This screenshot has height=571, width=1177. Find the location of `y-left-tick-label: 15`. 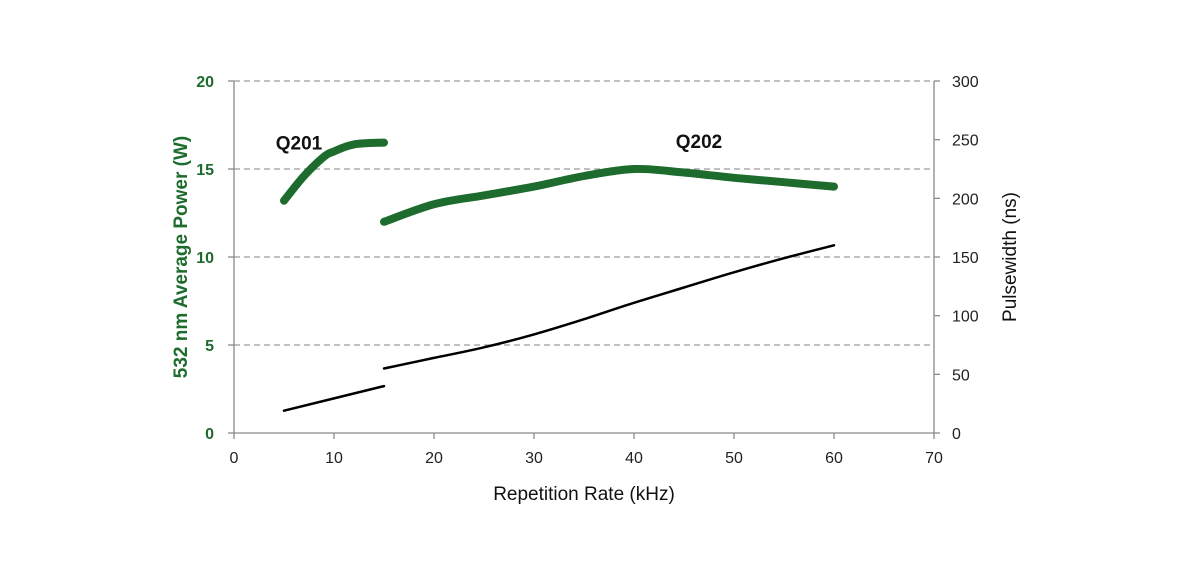

y-left-tick-label: 15 is located at coordinates (205, 170).